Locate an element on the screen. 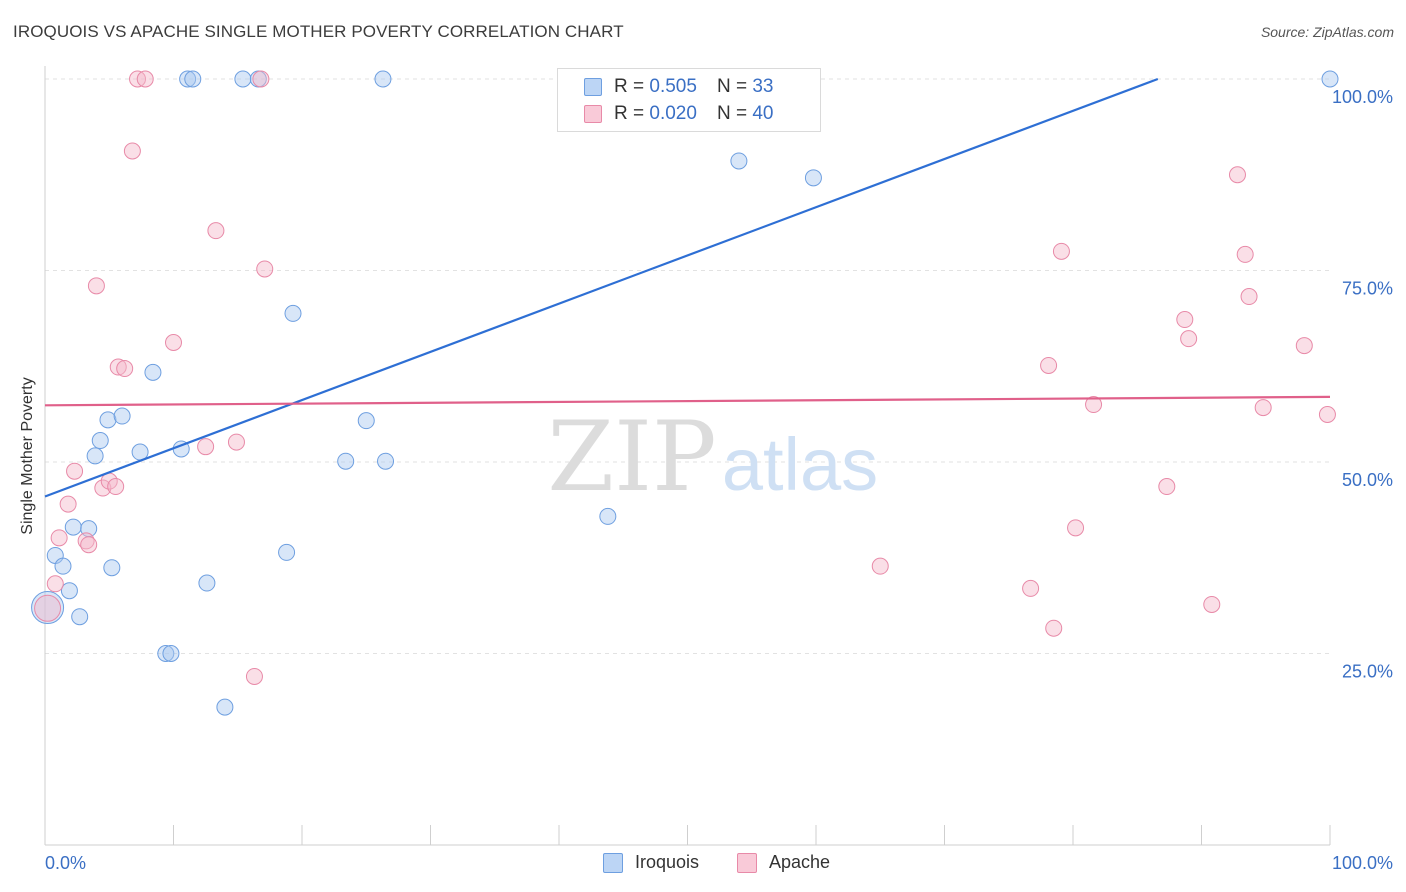  iroquois-swatch is located at coordinates (593, 87).